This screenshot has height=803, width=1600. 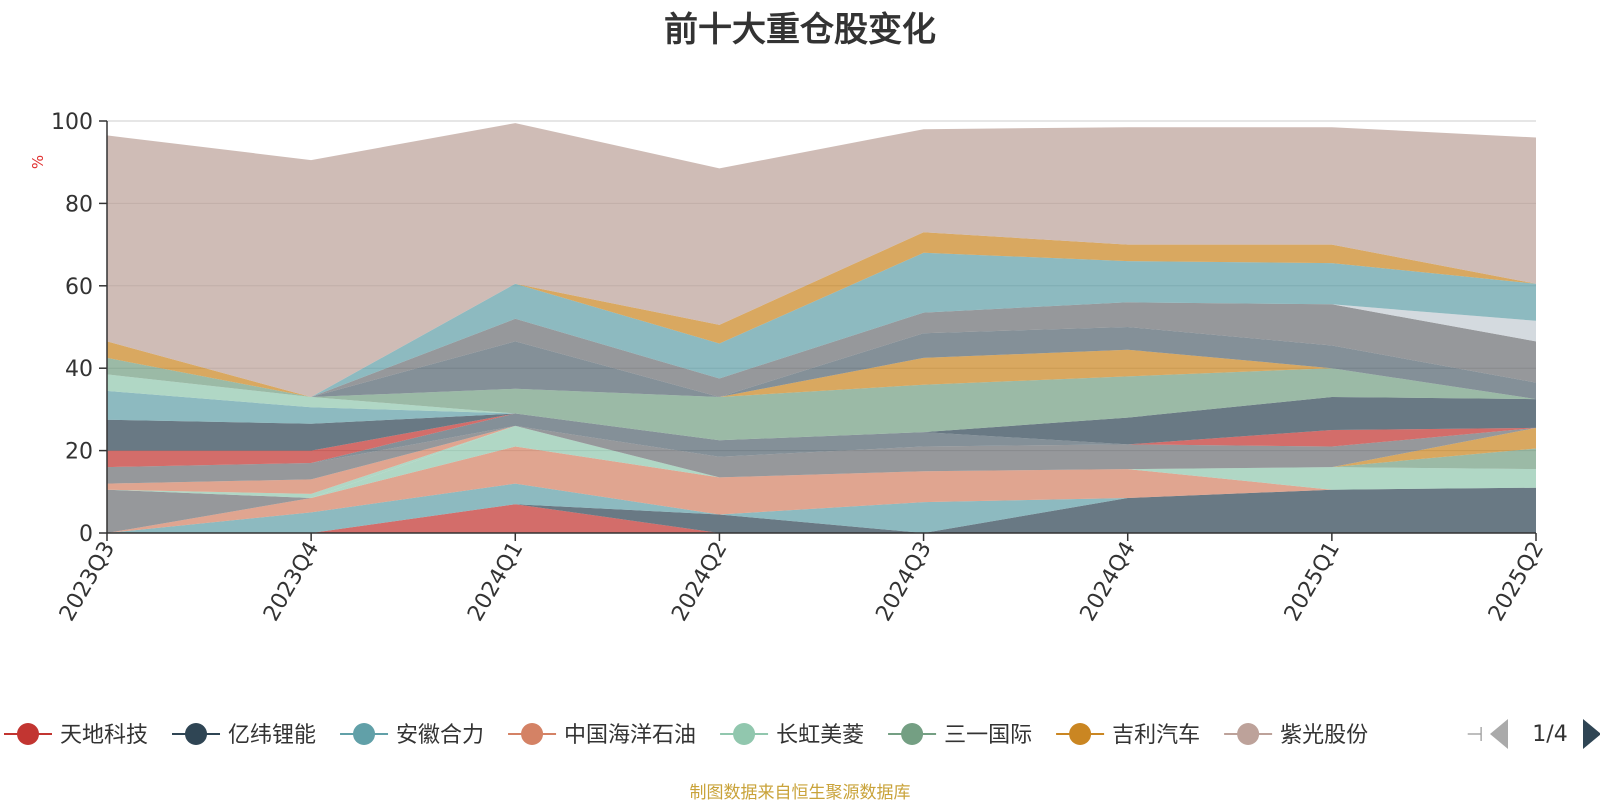 What do you see at coordinates (1474, 734) in the screenshot?
I see `legend-overflow-glyph: ⊣` at bounding box center [1474, 734].